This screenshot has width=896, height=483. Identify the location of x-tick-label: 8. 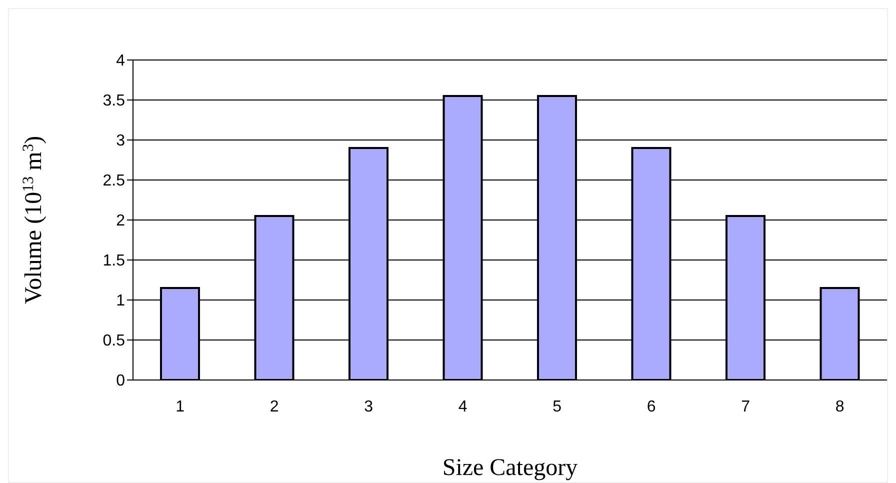
(839, 407).